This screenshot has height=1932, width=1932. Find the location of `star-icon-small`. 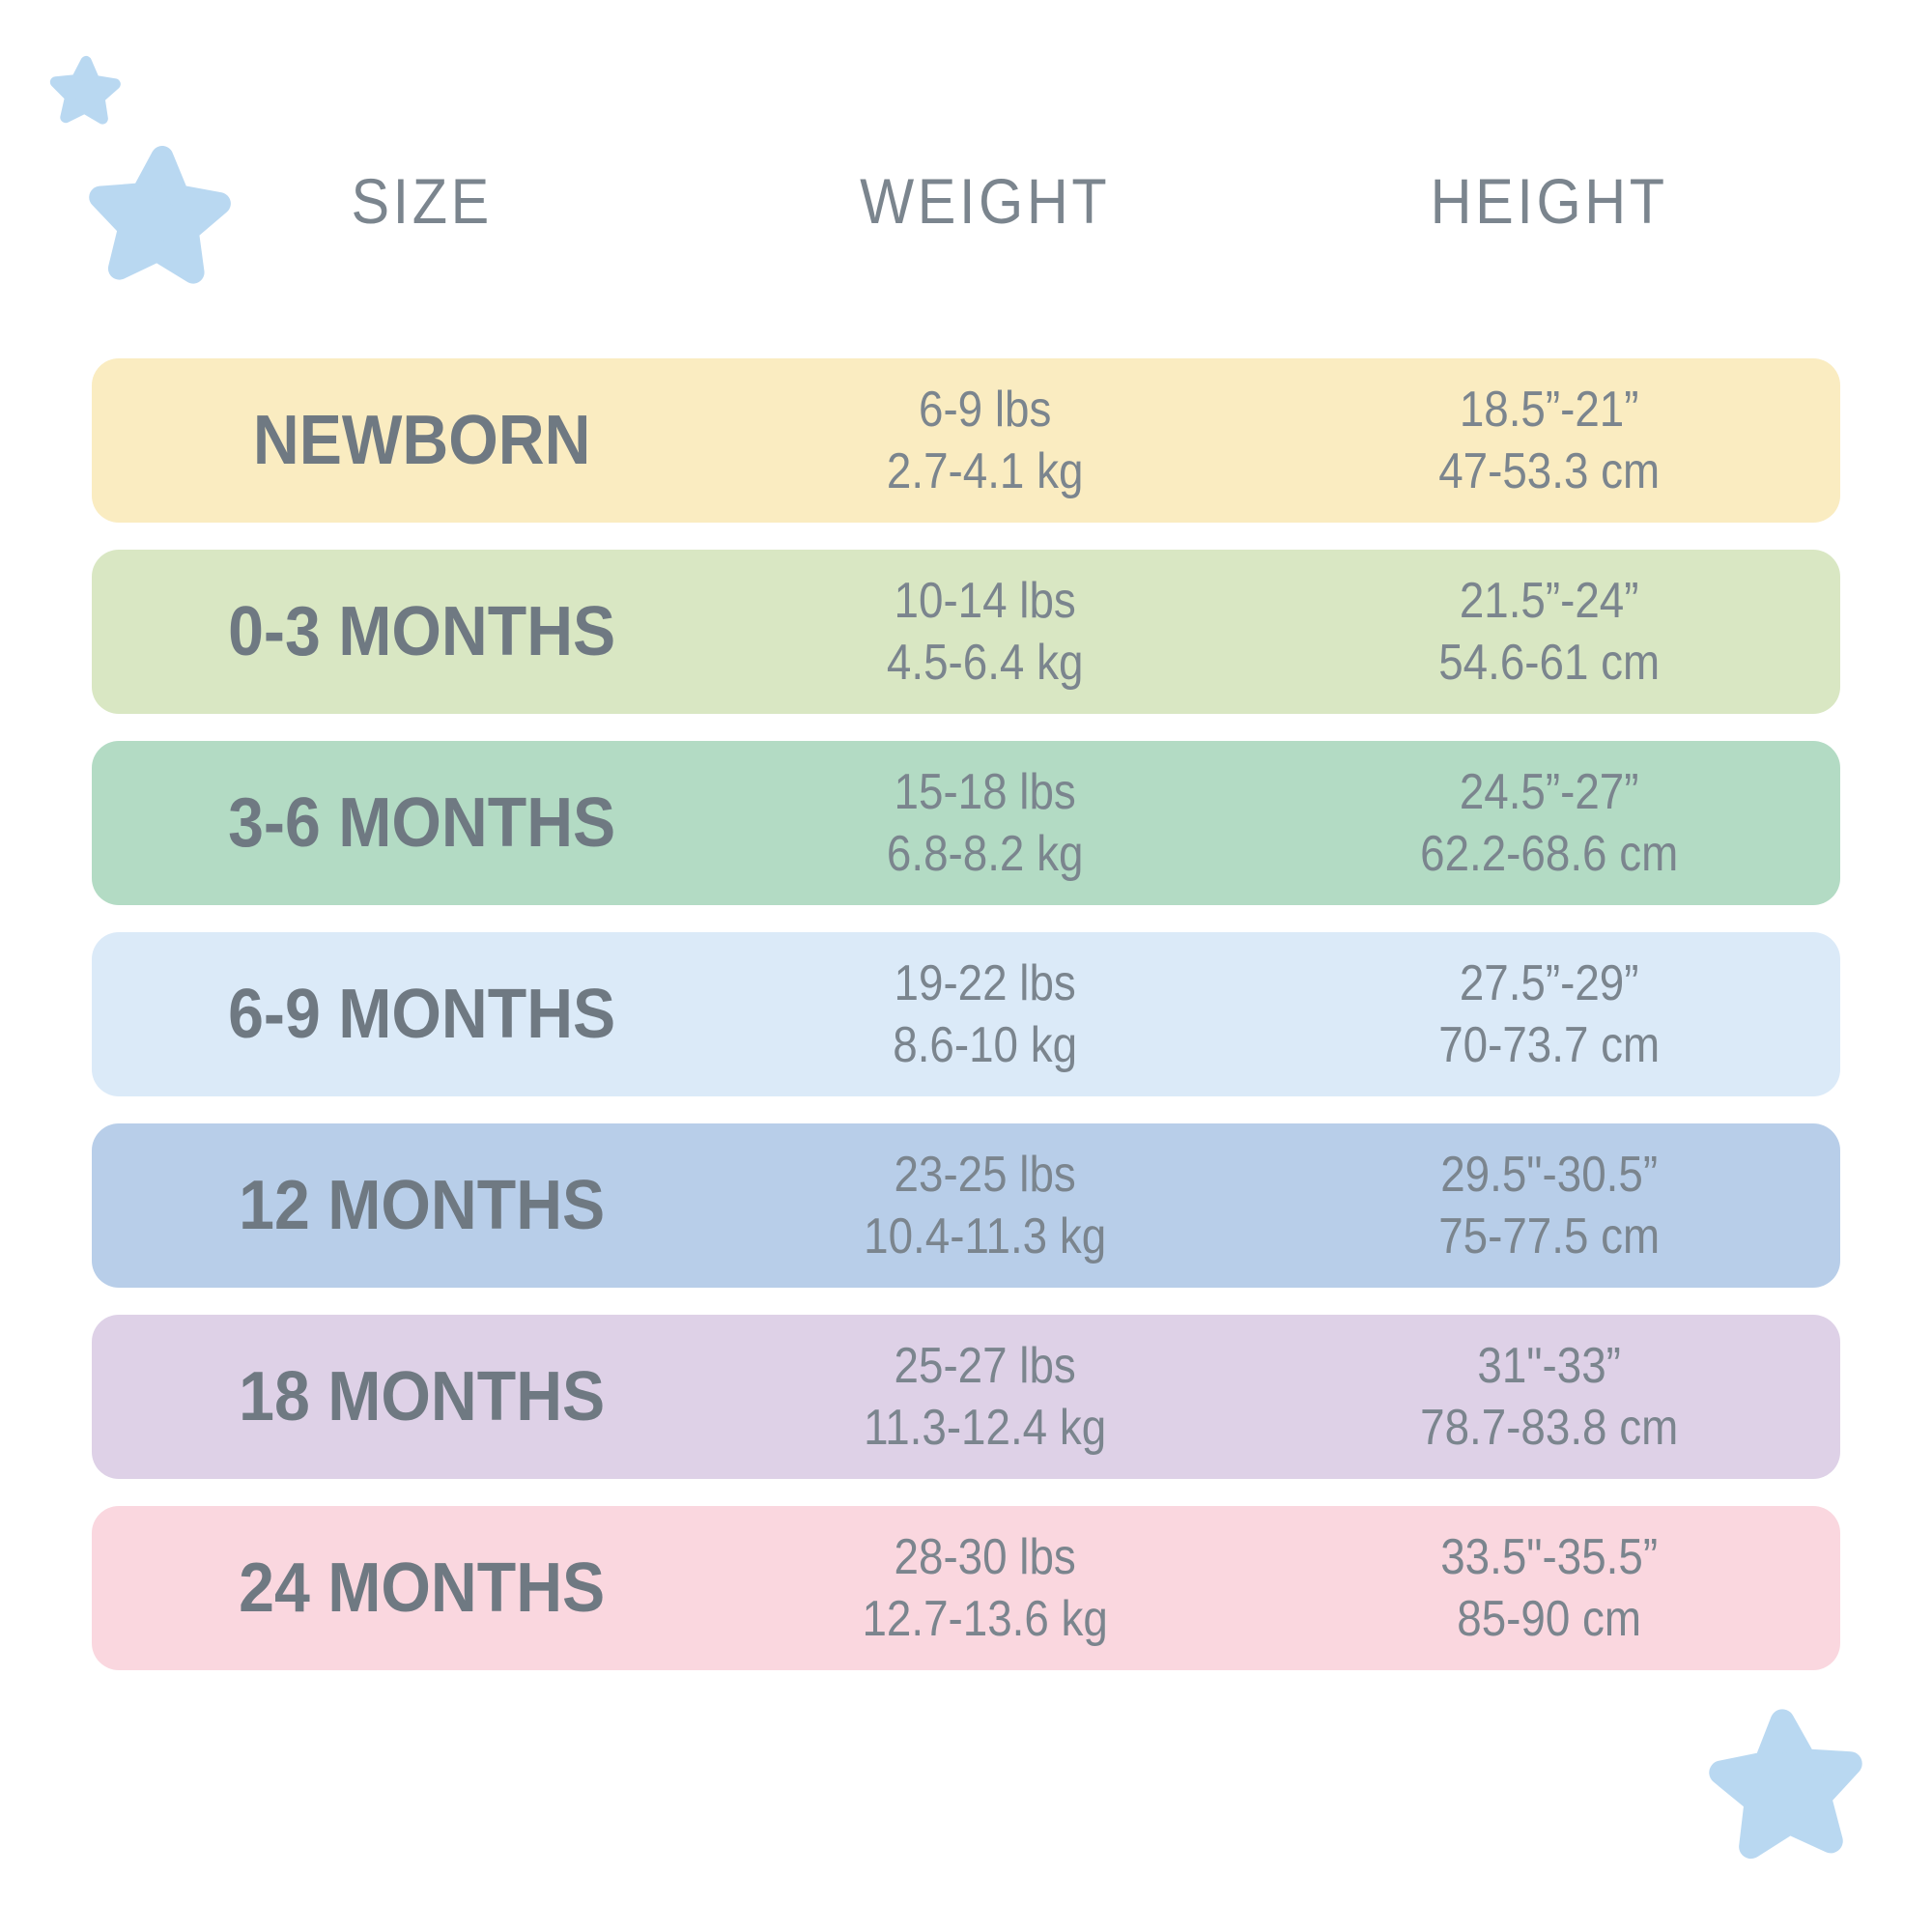

star-icon-small is located at coordinates (84, 92).